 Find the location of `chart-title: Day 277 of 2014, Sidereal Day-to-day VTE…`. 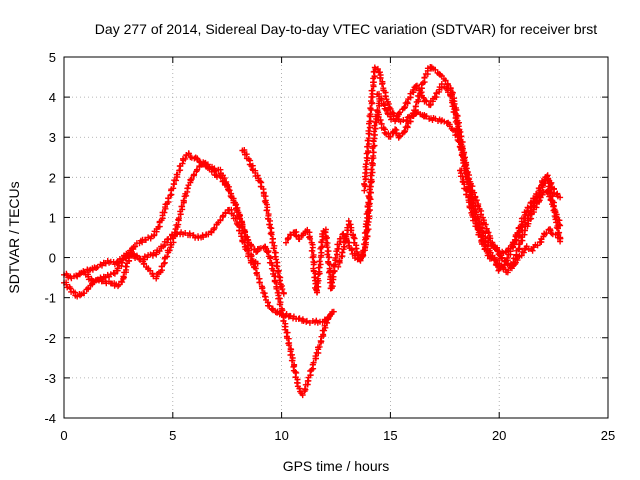

chart-title: Day 277 of 2014, Sidereal Day-to-day VTE… is located at coordinates (346, 29).